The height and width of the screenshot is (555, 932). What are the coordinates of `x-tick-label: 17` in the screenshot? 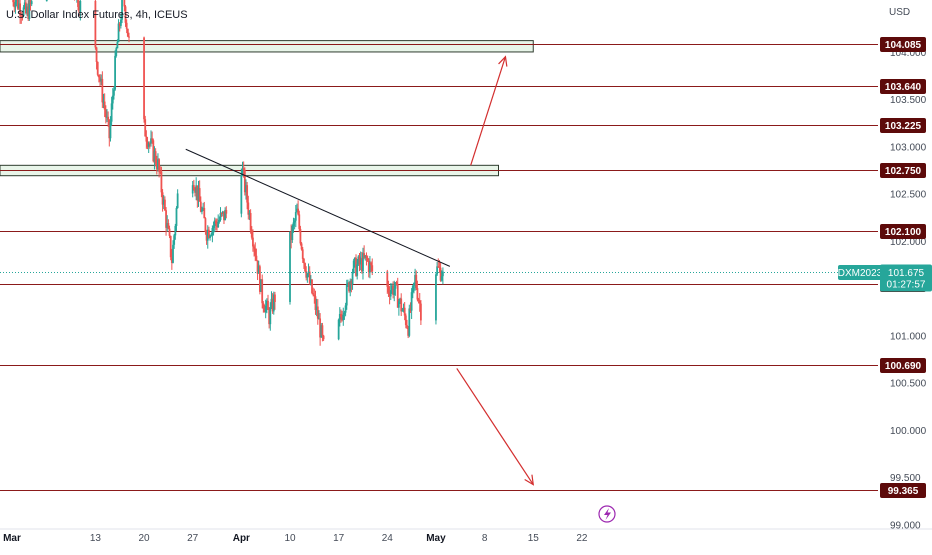 It's located at (339, 538).